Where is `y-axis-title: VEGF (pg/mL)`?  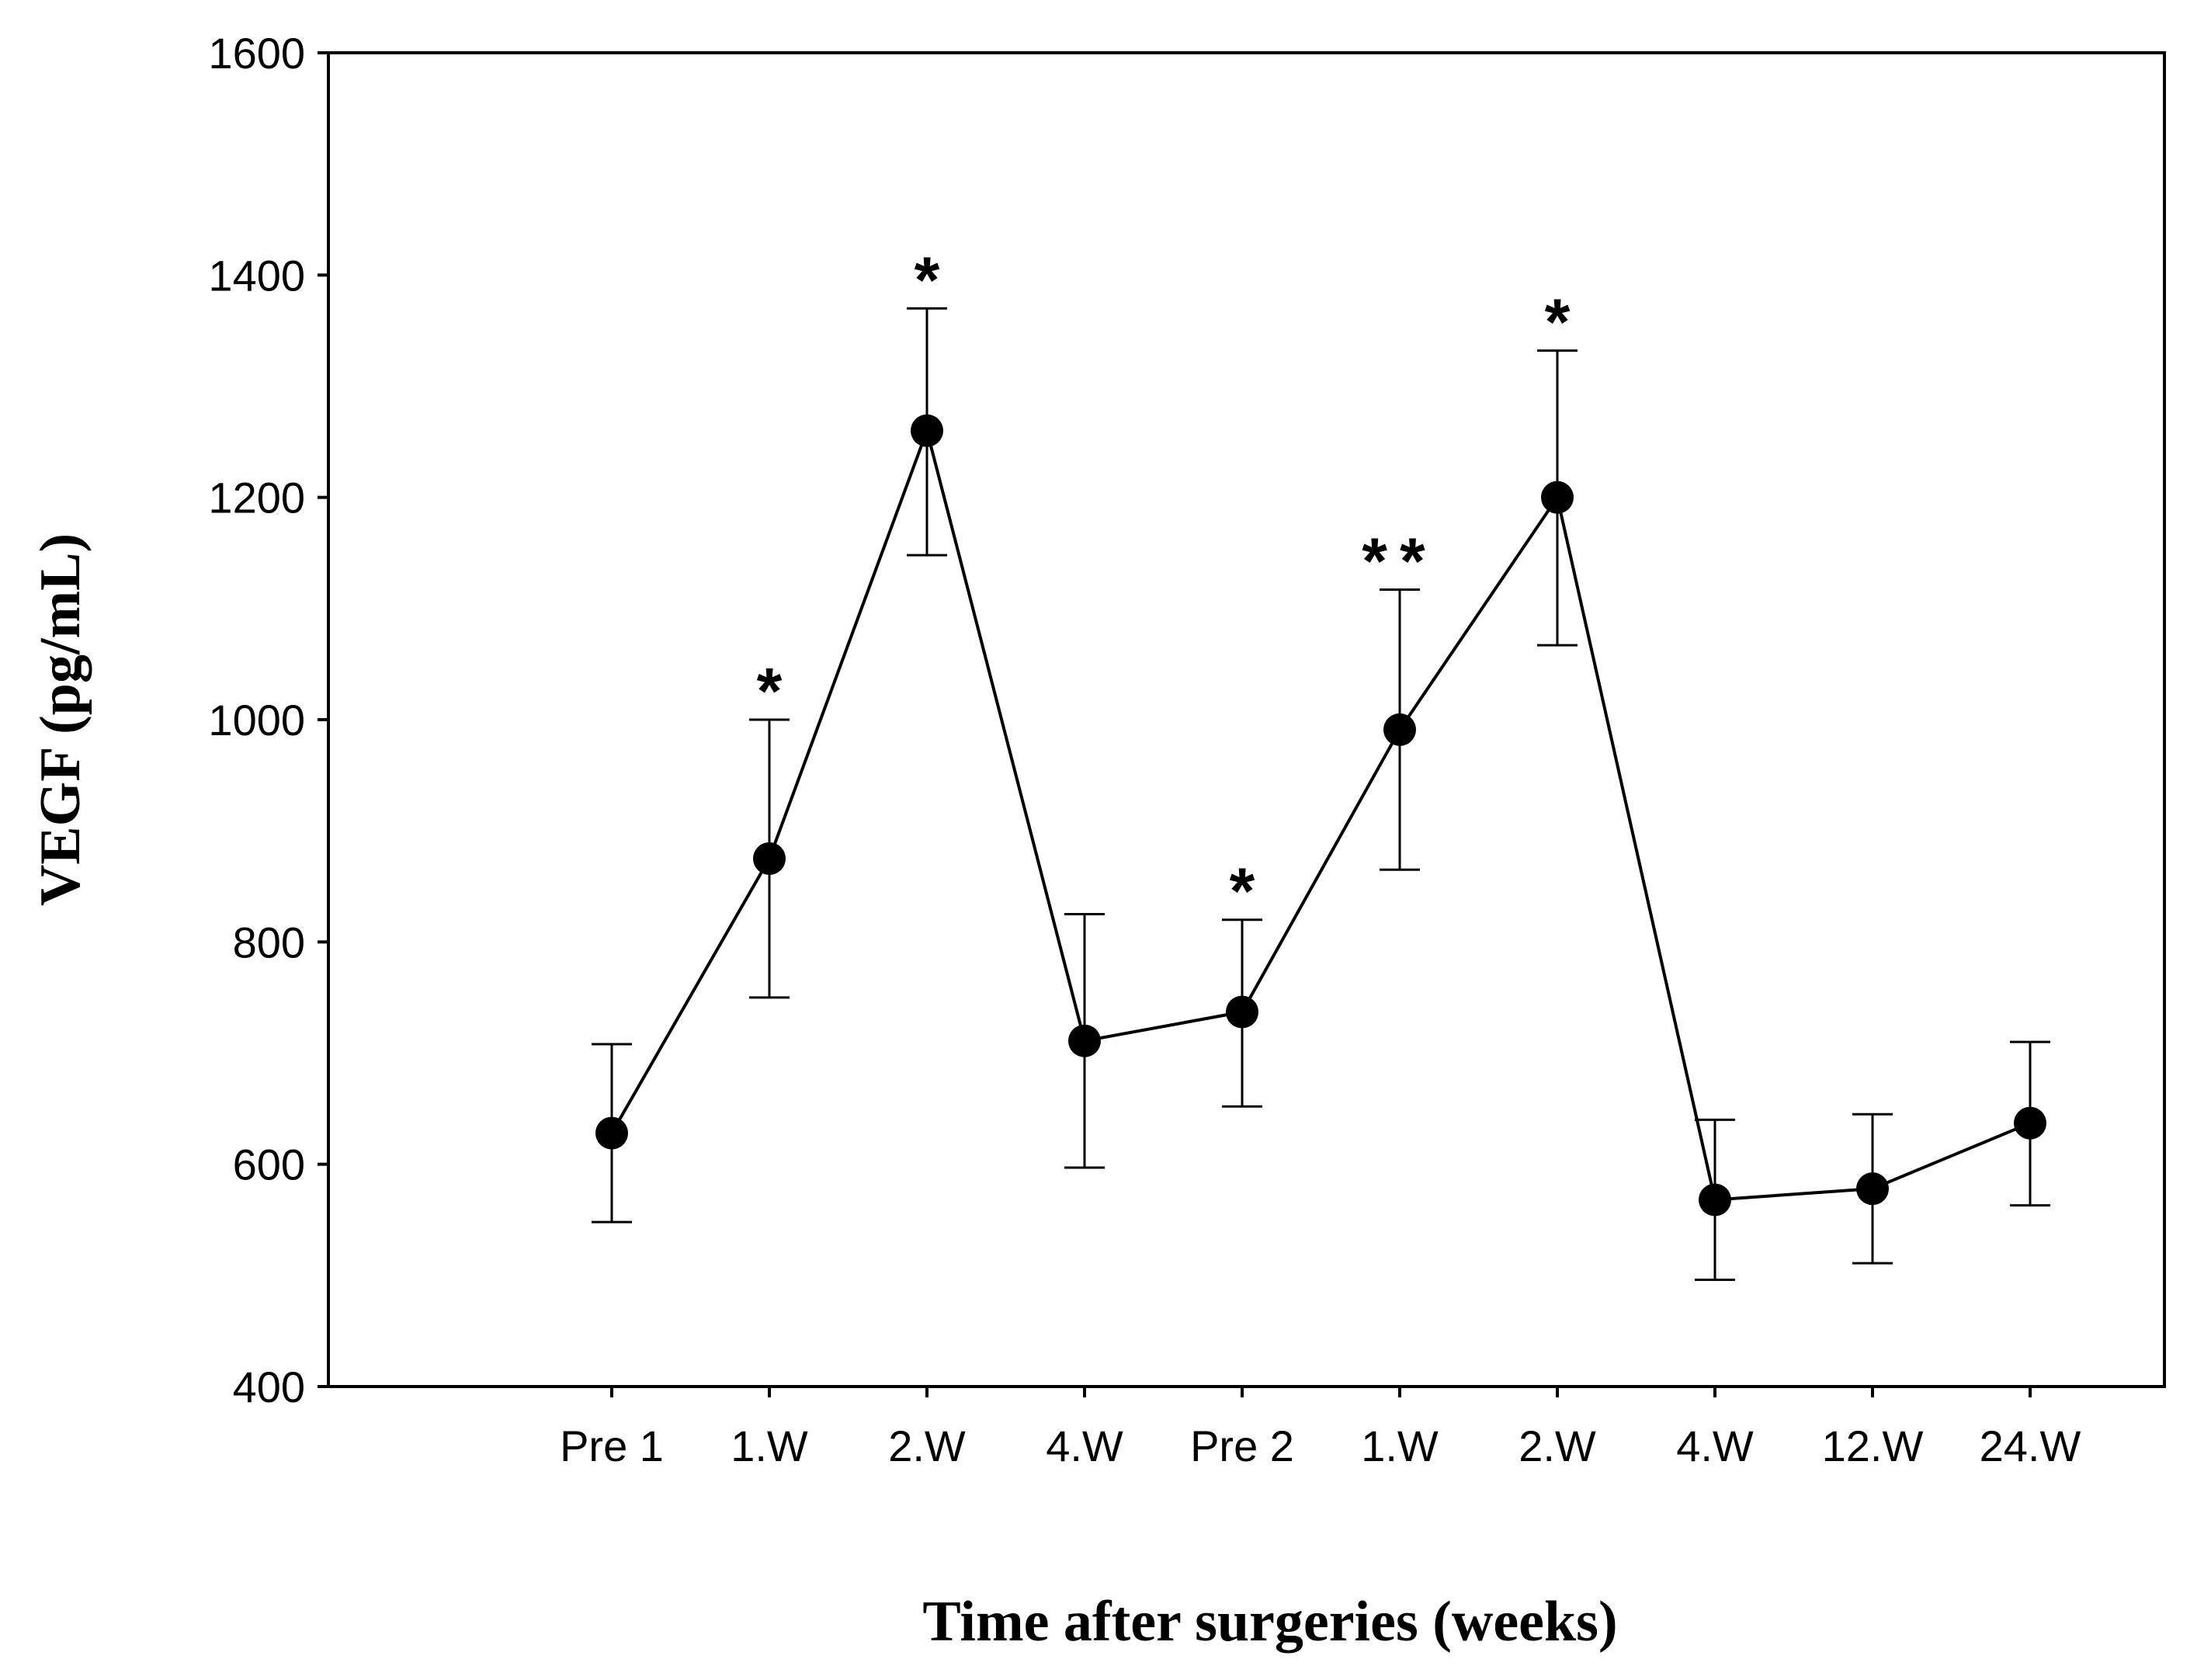
y-axis-title: VEGF (pg/mL) is located at coordinates (60, 719).